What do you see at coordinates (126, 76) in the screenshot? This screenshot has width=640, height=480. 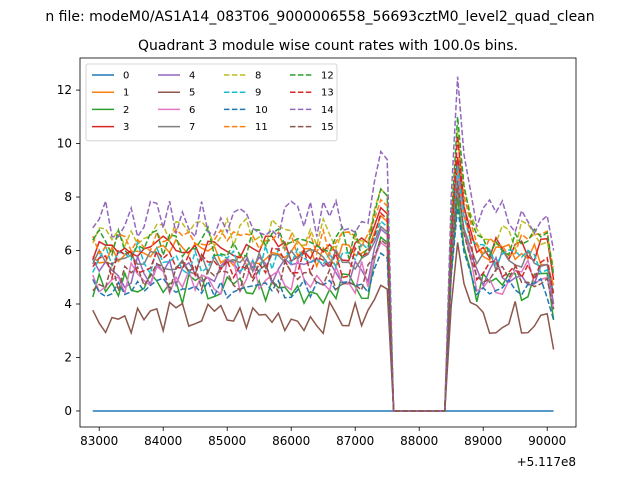 I see `legend-label-0: 0` at bounding box center [126, 76].